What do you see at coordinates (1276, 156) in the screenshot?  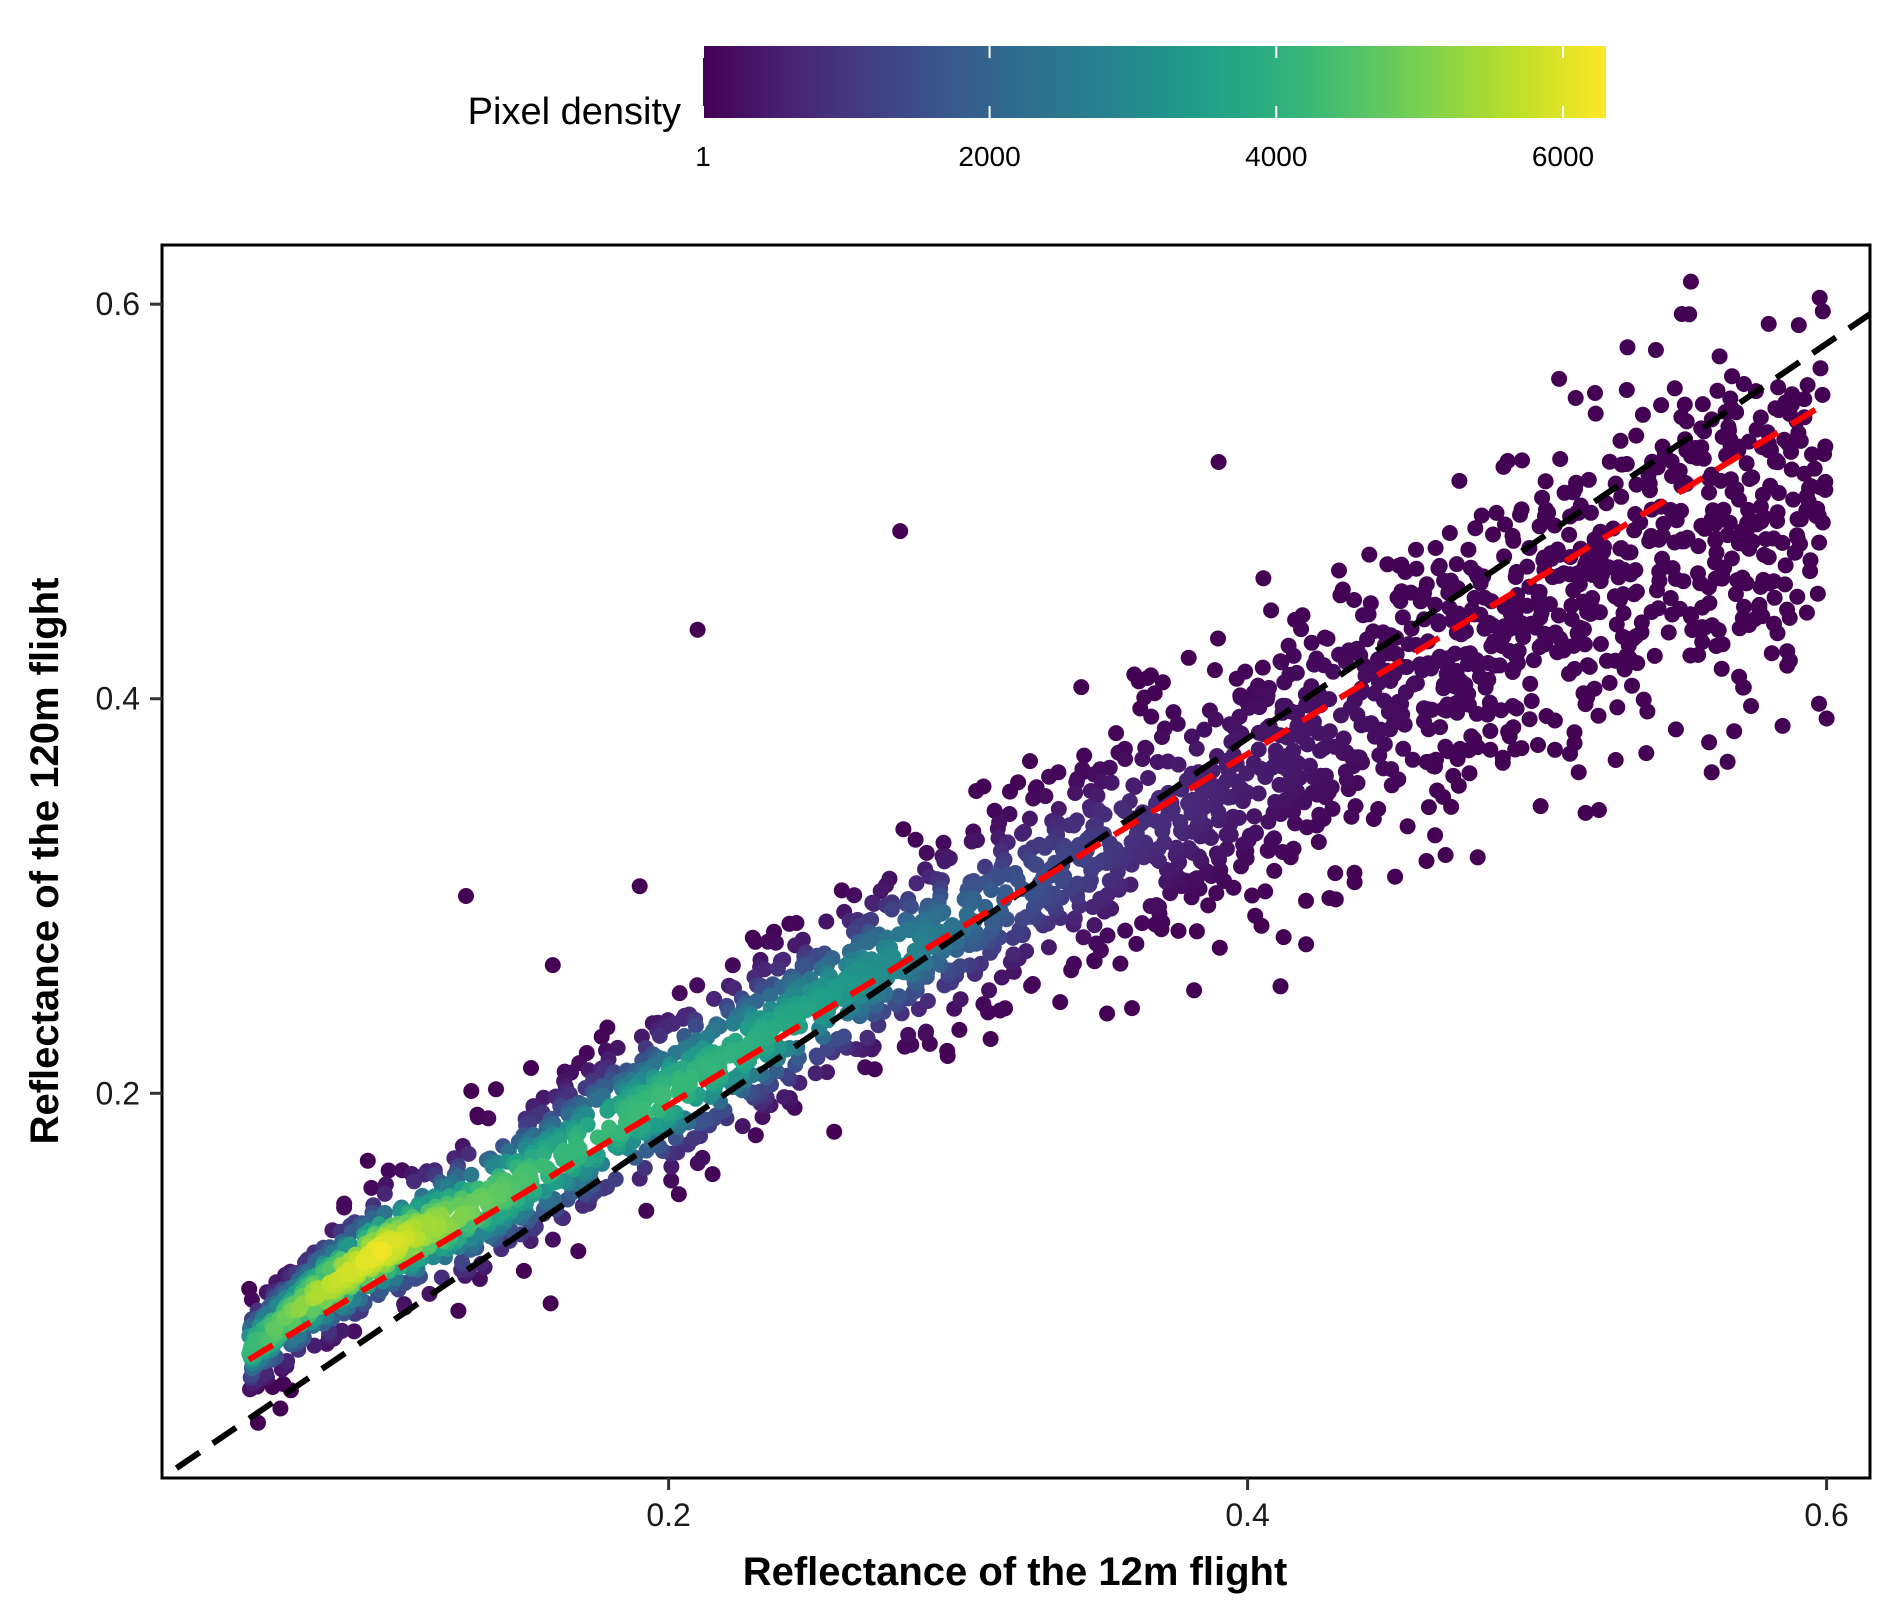 I see `legend-tick-label: 4000` at bounding box center [1276, 156].